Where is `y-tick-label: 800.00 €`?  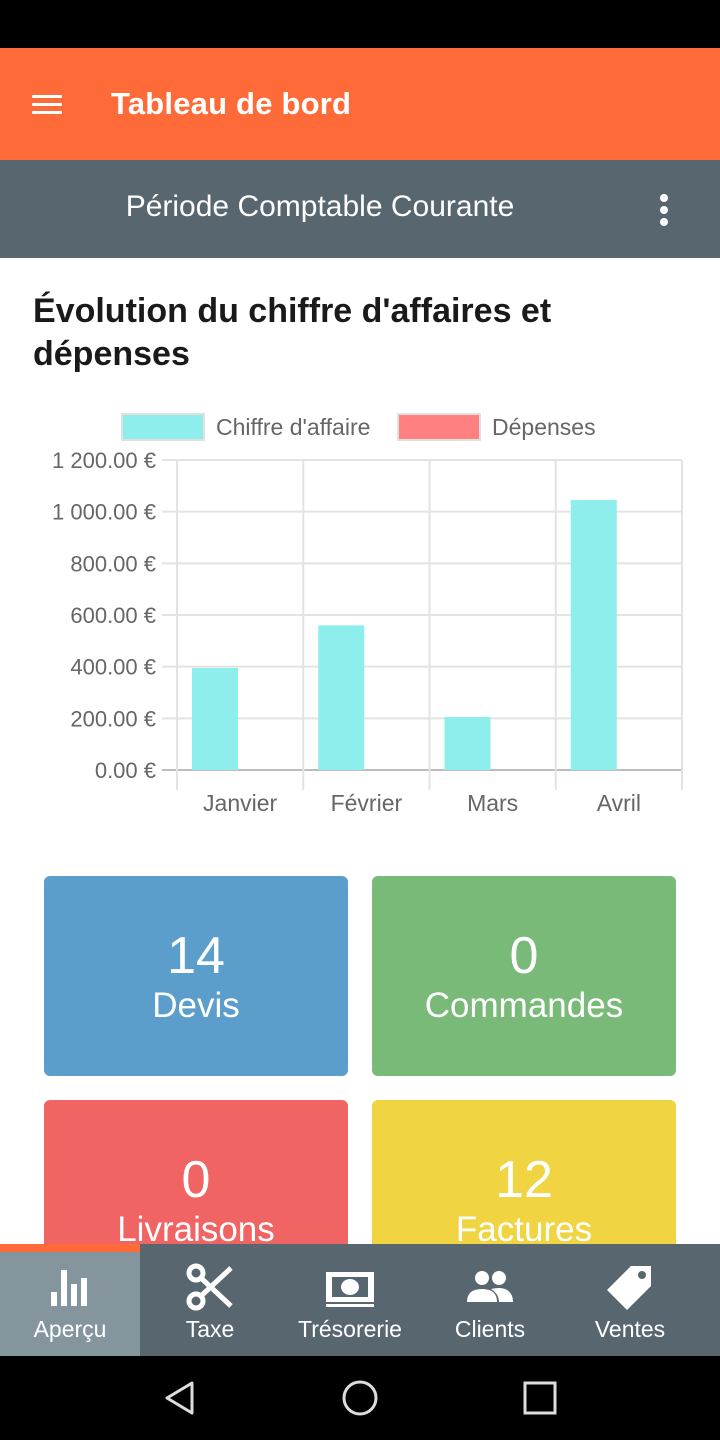
y-tick-label: 800.00 € is located at coordinates (113, 563).